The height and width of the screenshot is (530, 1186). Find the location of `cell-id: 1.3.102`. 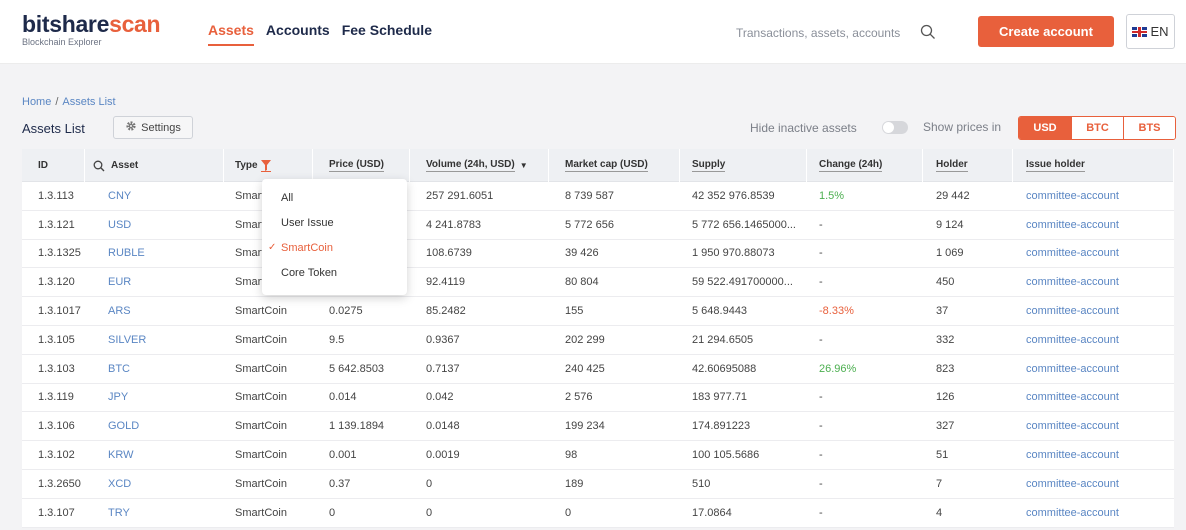

cell-id: 1.3.102 is located at coordinates (56, 455).